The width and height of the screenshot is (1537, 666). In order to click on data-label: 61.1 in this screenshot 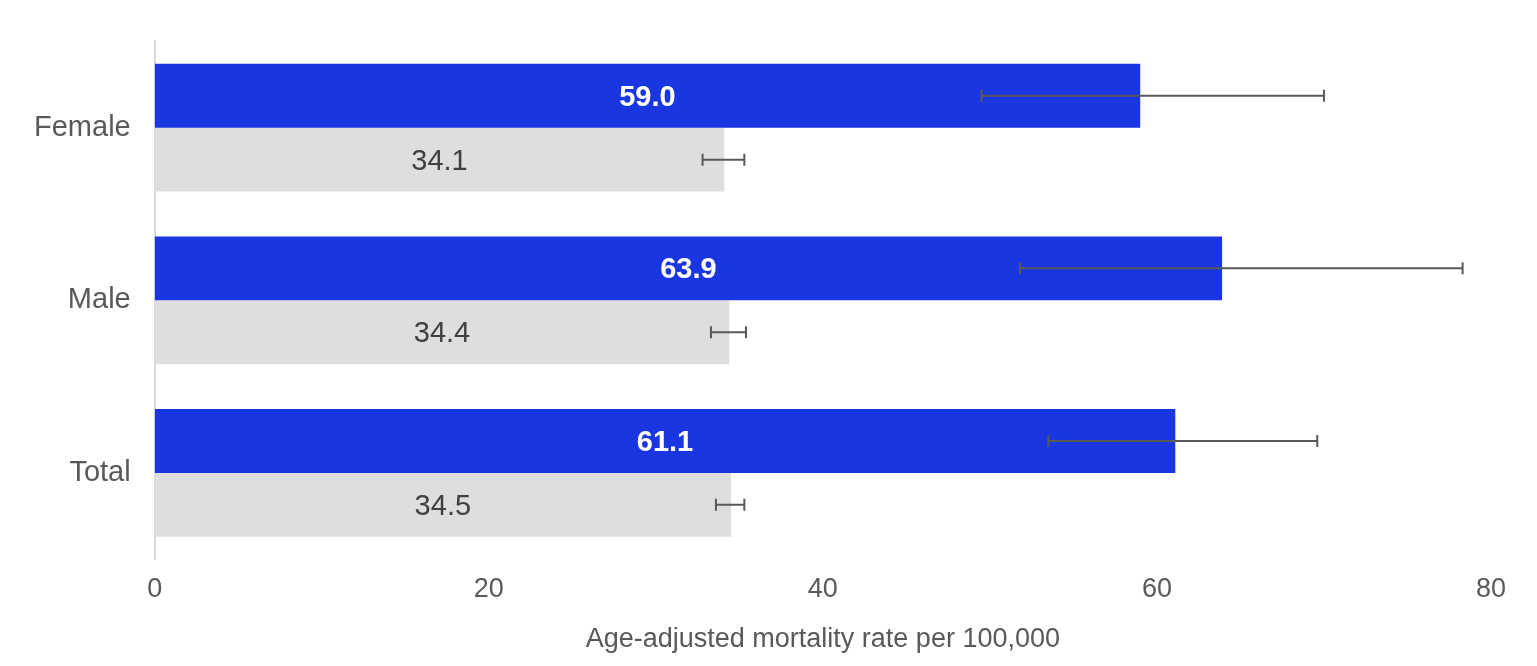, I will do `click(665, 440)`.